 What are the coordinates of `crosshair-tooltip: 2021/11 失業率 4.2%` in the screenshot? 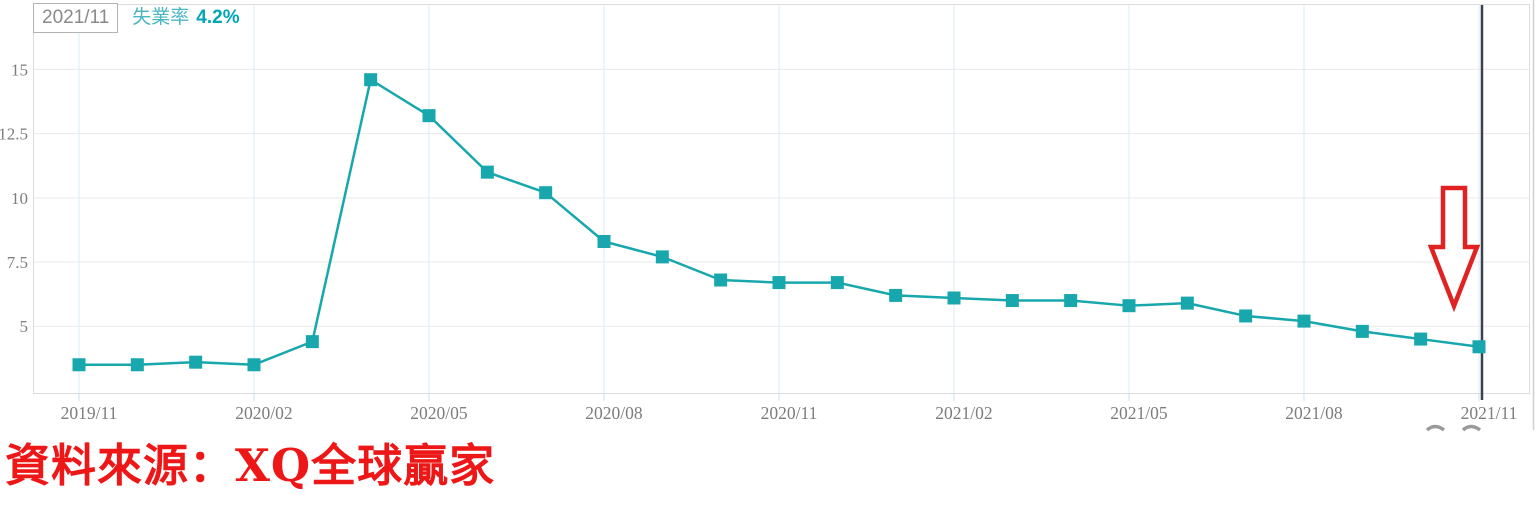 It's located at (136, 18).